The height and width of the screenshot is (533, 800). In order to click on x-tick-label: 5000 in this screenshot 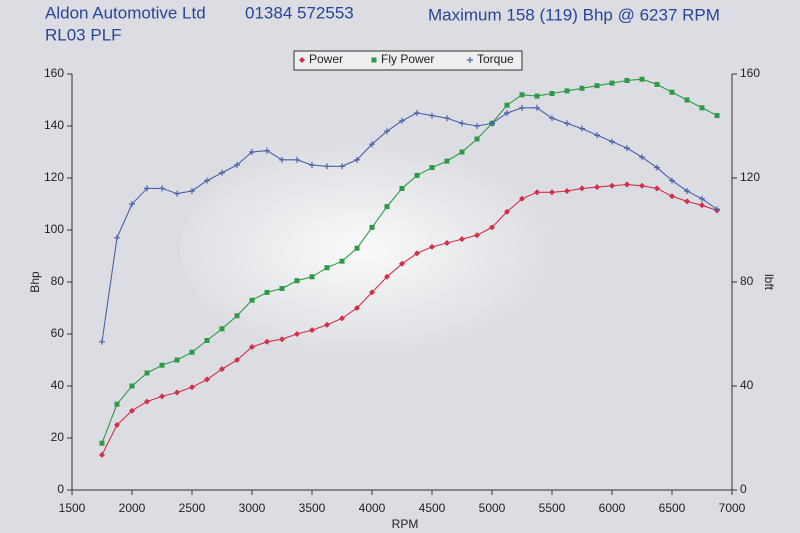, I will do `click(492, 508)`.